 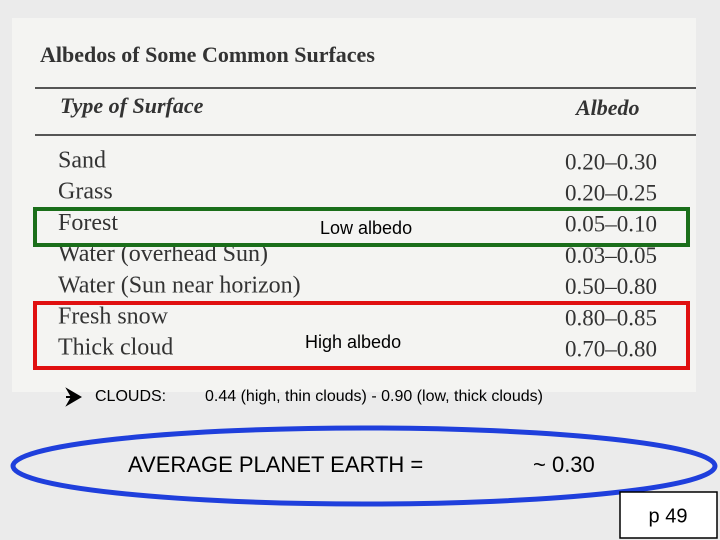 What do you see at coordinates (564, 464) in the screenshot?
I see `average-value: ~ 0.30` at bounding box center [564, 464].